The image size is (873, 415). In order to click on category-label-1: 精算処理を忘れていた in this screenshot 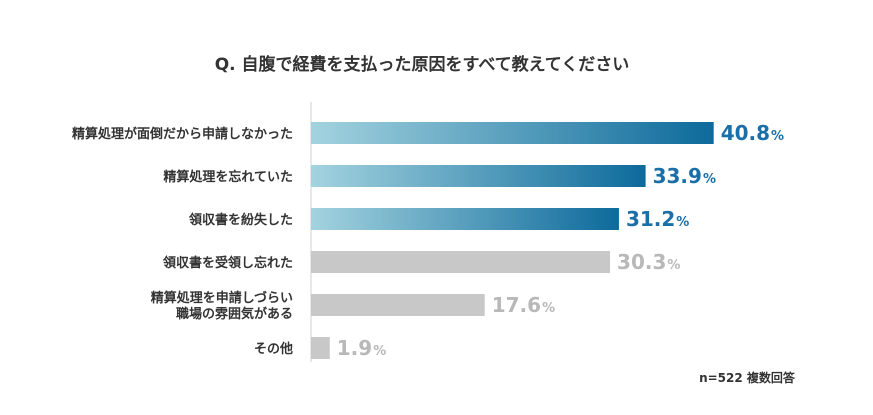, I will do `click(228, 177)`.